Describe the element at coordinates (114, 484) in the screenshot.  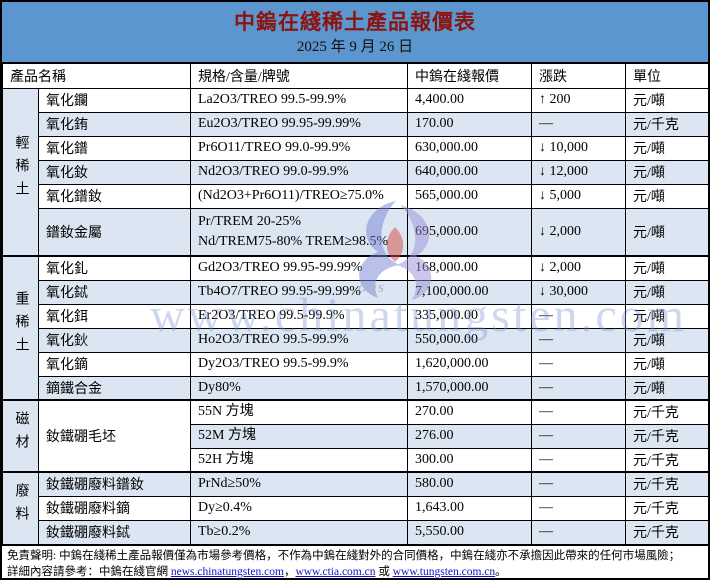
I see `product-name-cell: 釹鐵硼廢料鐠釹` at that location.